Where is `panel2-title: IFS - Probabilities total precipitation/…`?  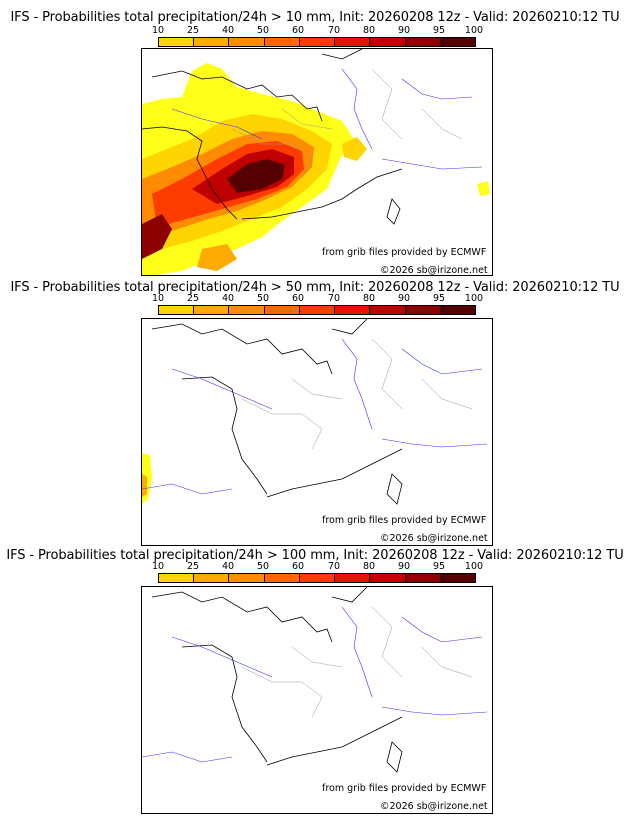
panel2-title: IFS - Probabilities total precipitation/… is located at coordinates (315, 287).